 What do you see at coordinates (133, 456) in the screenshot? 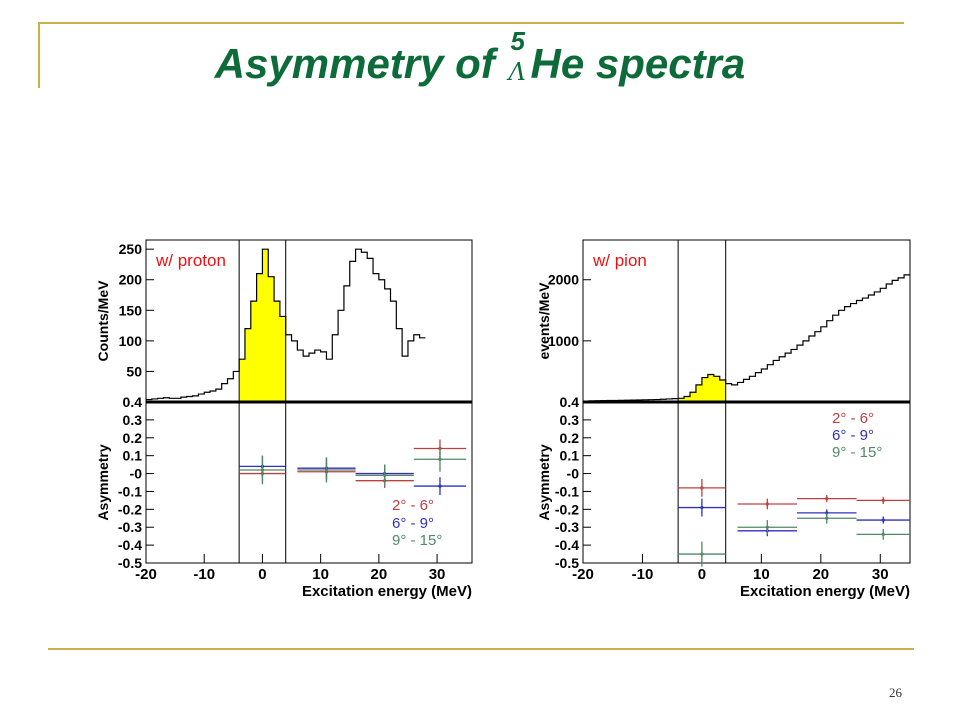
I see `panel-1-asym-ytick-label: 0.1` at bounding box center [133, 456].